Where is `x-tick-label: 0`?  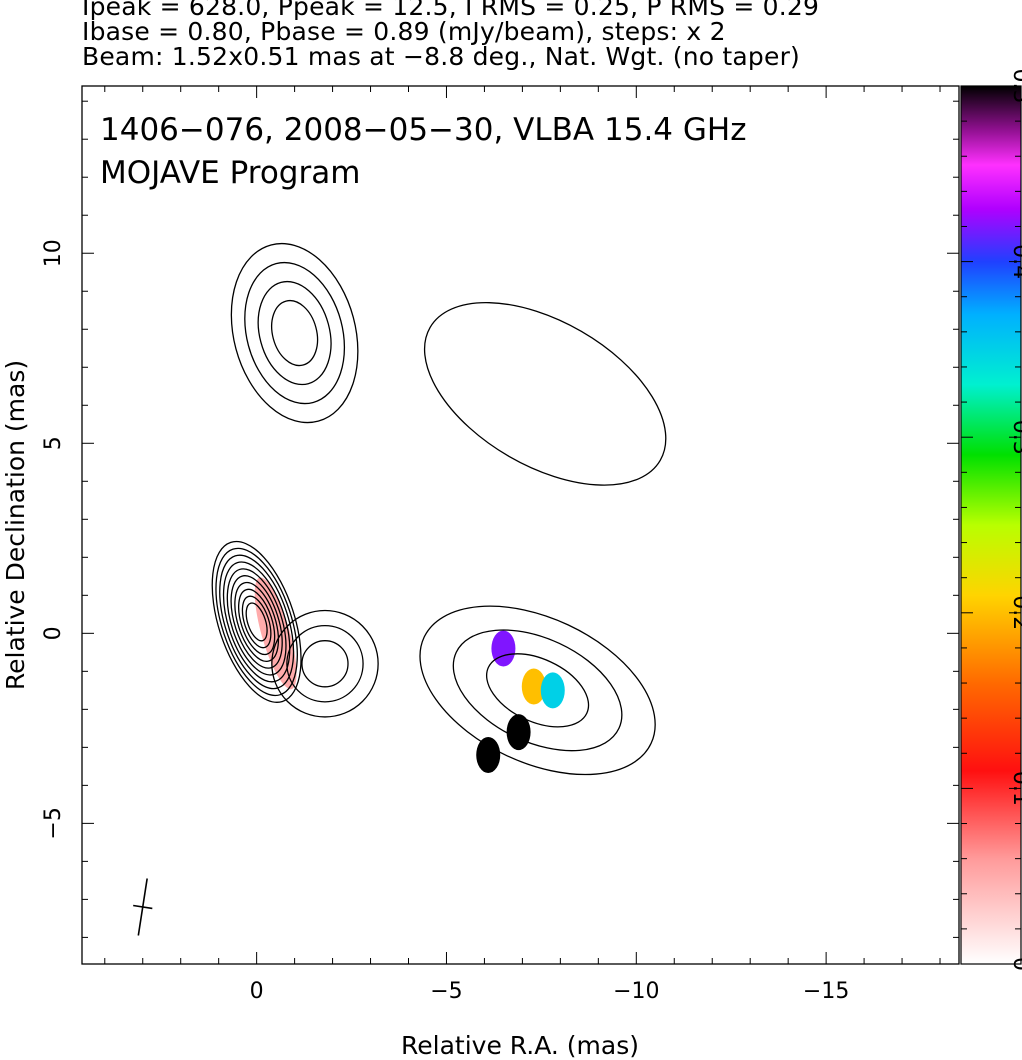 x-tick-label: 0 is located at coordinates (257, 991).